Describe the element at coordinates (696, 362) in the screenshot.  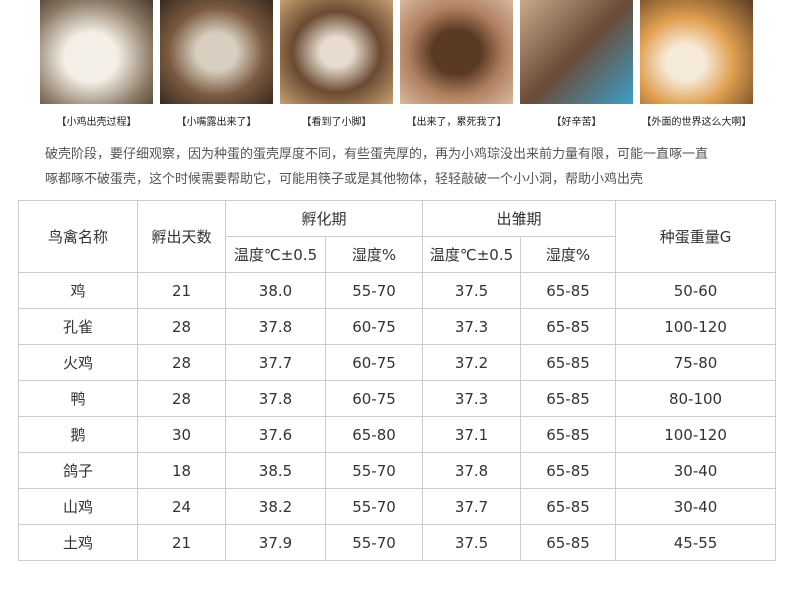
I see `table-cell: 75-80` at that location.